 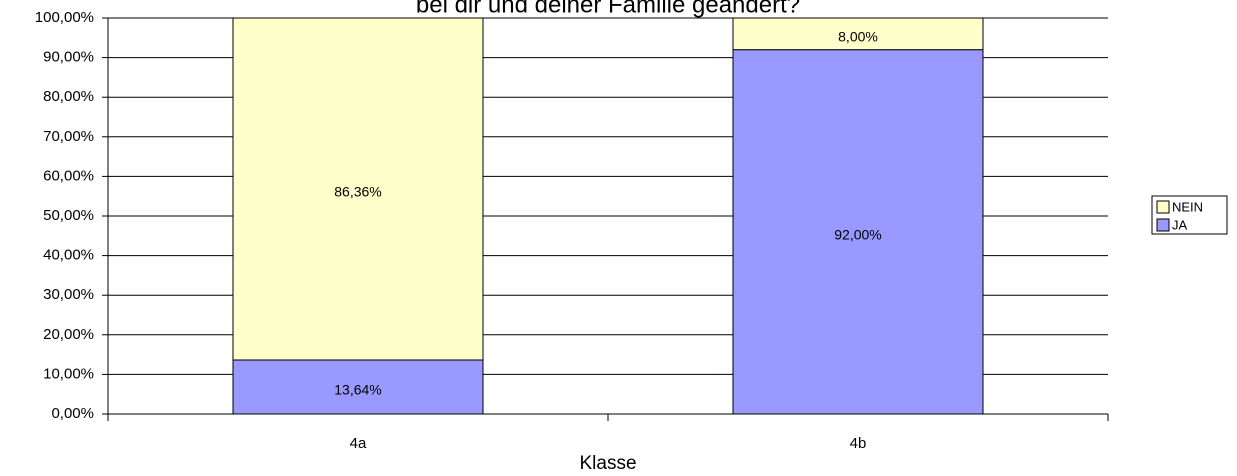 I want to click on y-tick-label: 50,00%, so click(x=68, y=215).